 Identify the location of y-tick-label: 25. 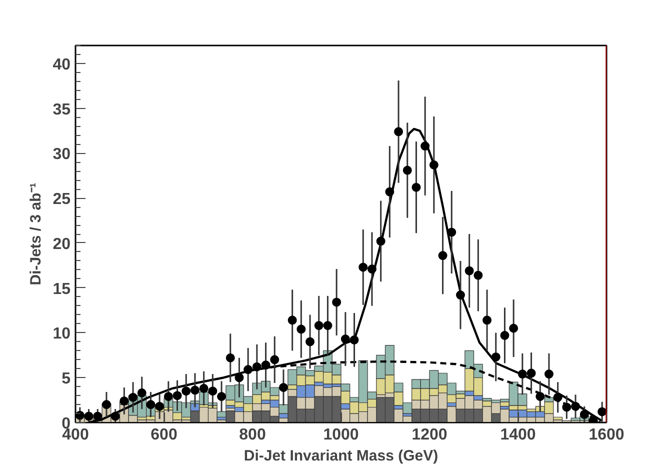
(61, 199).